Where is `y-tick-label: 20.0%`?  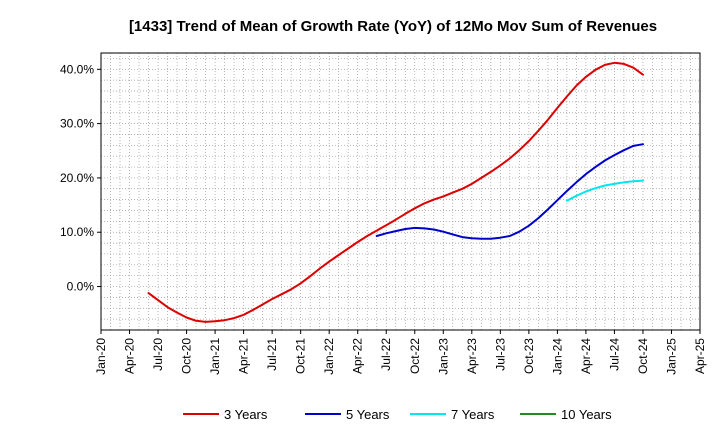 y-tick-label: 20.0% is located at coordinates (77, 178).